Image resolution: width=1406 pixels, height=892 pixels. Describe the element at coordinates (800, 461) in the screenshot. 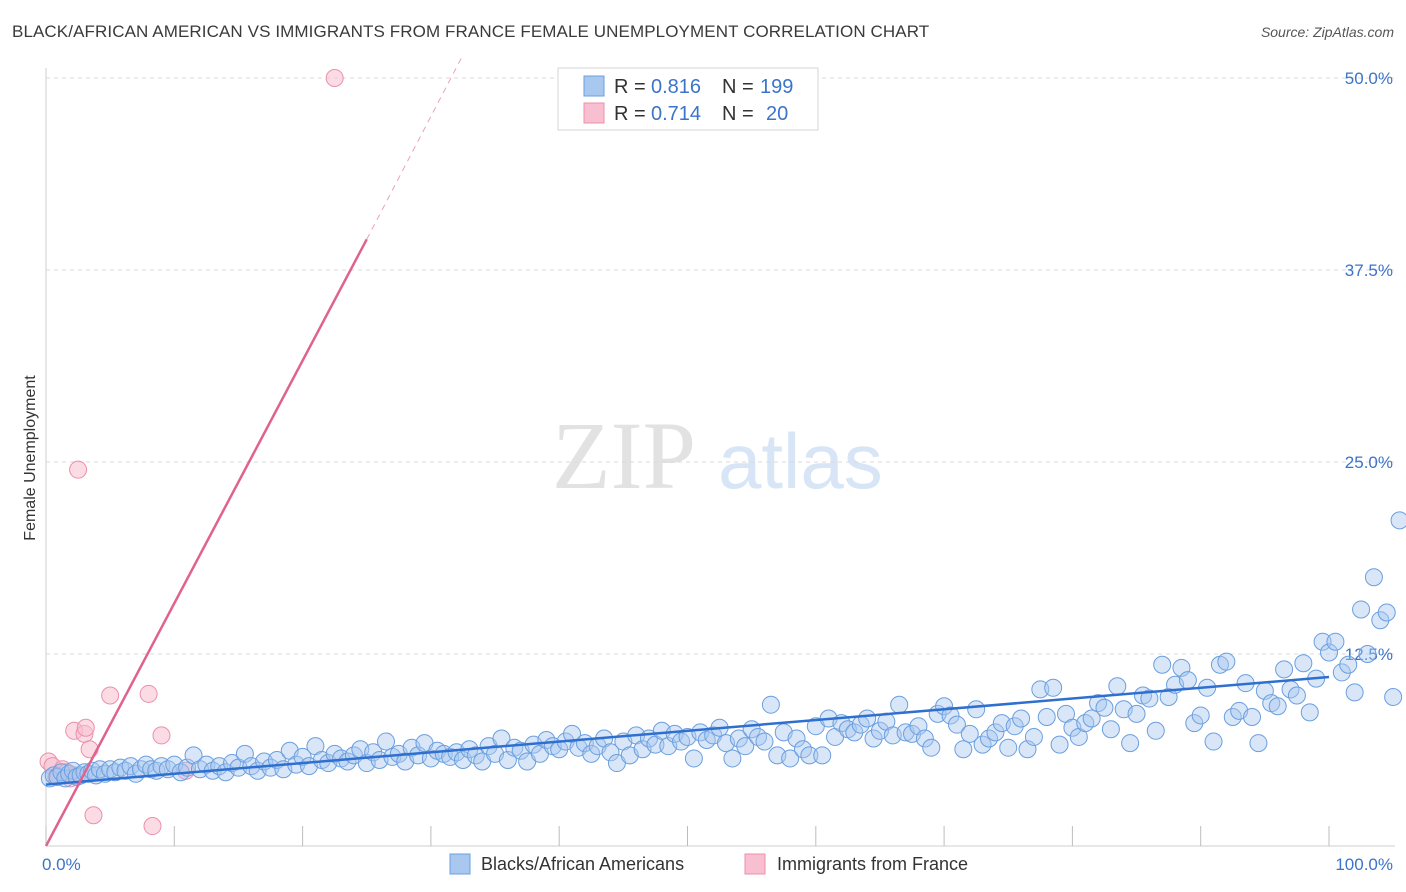

I see `watermark-atlas: atlas` at that location.